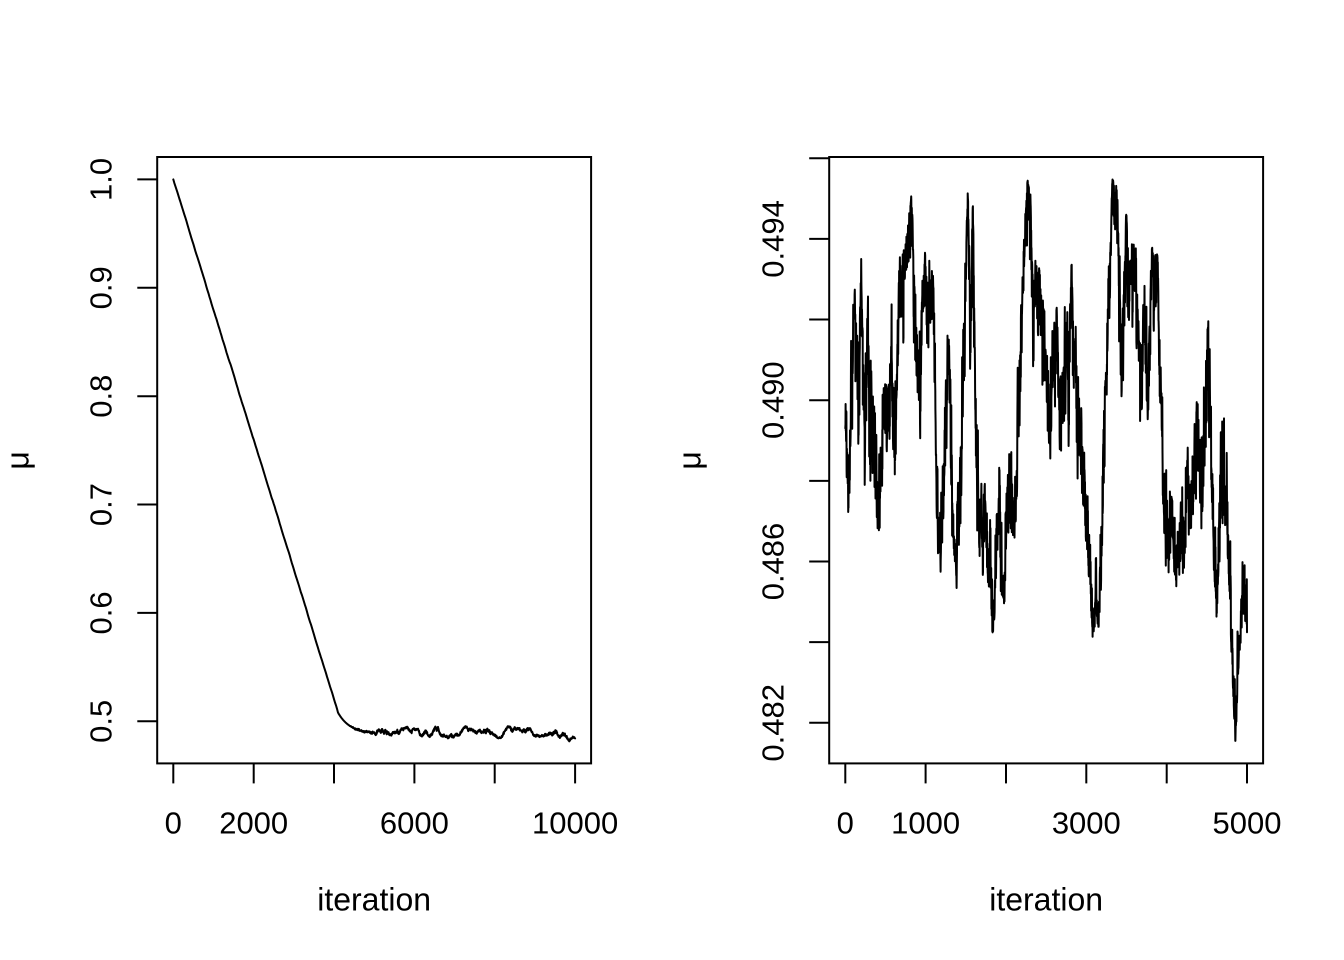 This screenshot has height=960, width=1344. Describe the element at coordinates (100, 612) in the screenshot. I see `svg-text: 0.6` at that location.